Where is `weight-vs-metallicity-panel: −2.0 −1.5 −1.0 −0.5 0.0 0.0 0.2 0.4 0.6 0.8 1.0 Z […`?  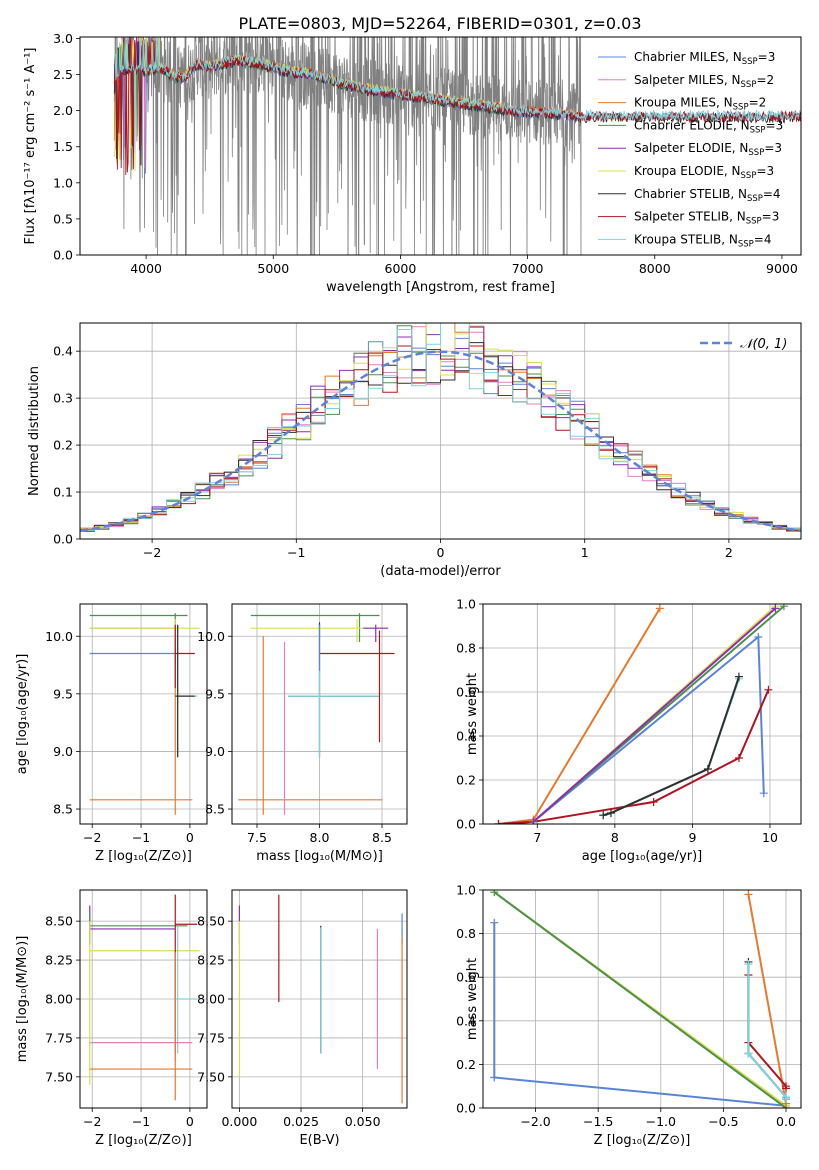
weight-vs-metallicity-panel: −2.0 −1.5 −1.0 −0.5 0.0 0.0 0.2 0.4 0.6 0.8 1.0 Z [… is located at coordinates (629, 1015).